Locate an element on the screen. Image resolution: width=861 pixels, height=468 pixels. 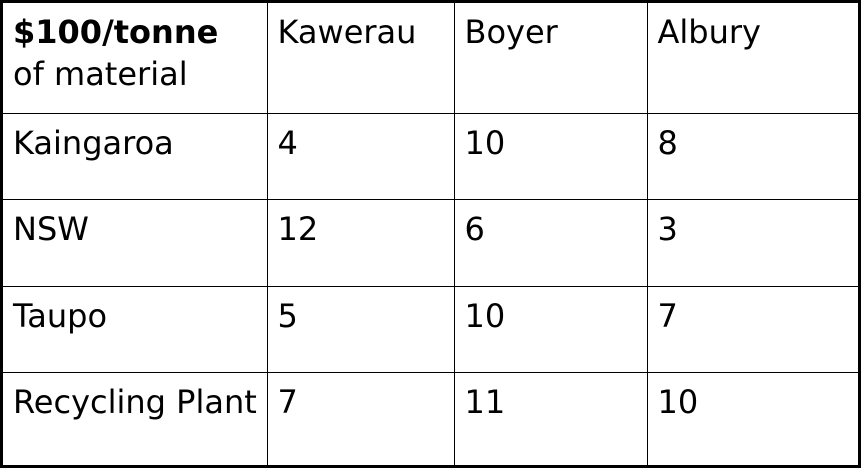
table-cell: 4 is located at coordinates (360, 156).